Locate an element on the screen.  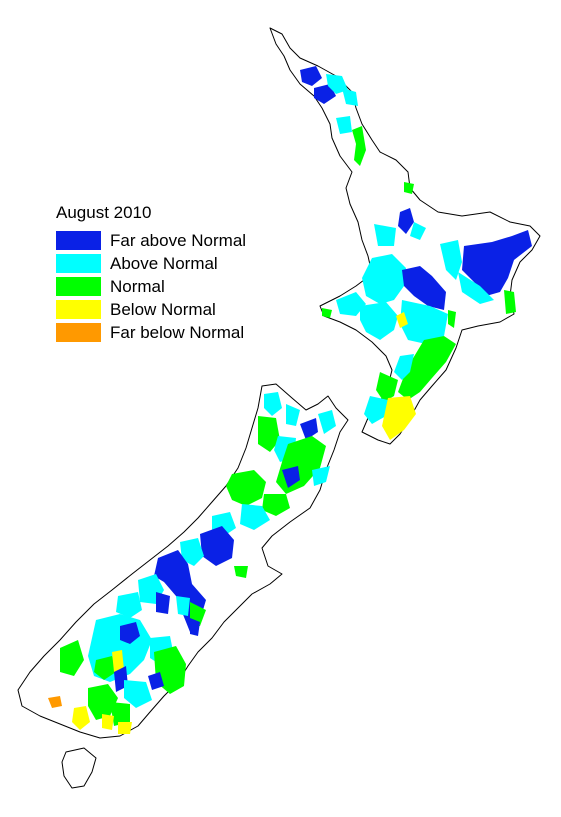
legend-label: Above Normal is located at coordinates (164, 263).